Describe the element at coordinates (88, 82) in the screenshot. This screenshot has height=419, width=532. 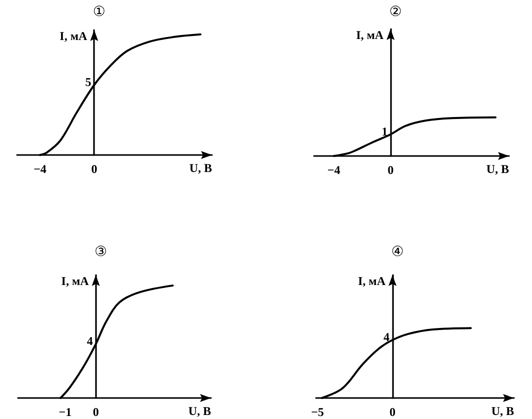
I see `annotation: 5` at that location.